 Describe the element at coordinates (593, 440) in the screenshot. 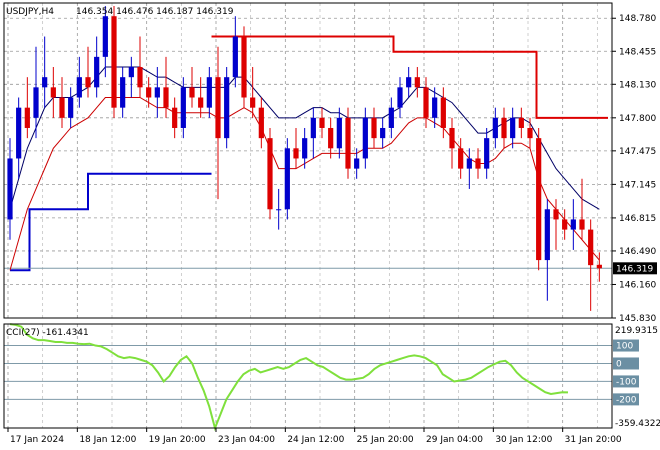

I see `time-tick-label: 31 Jan 20:00` at that location.